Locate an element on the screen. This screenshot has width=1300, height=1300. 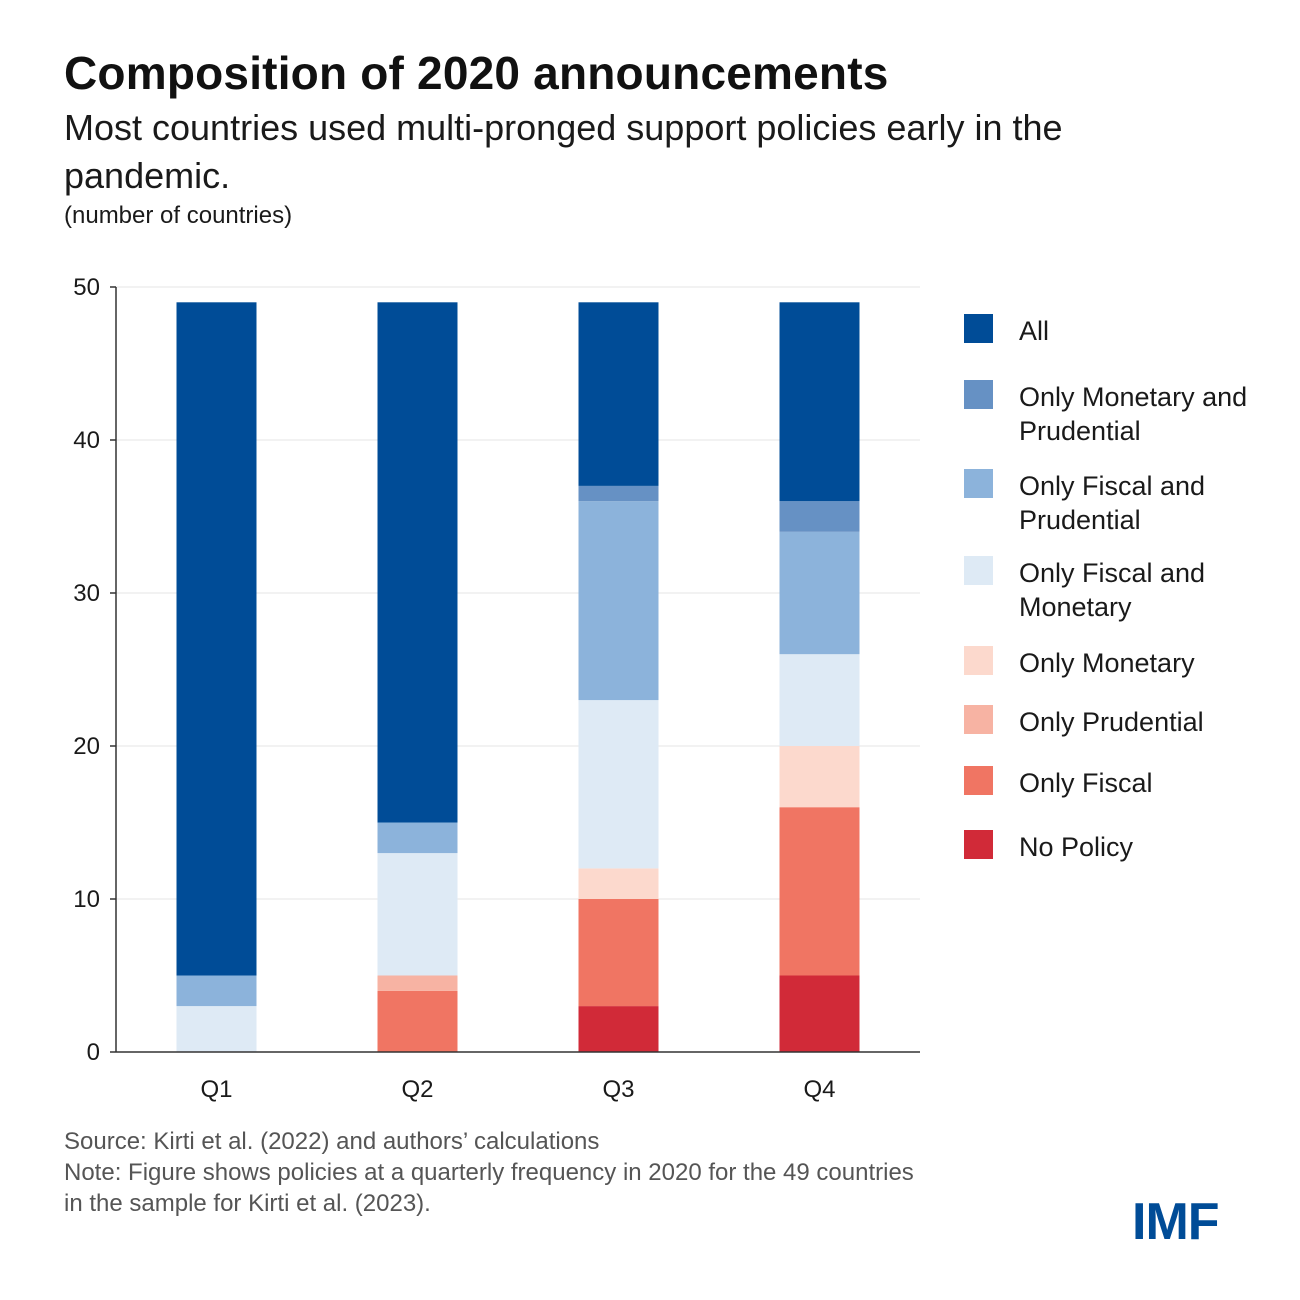
y-tick-label: 0 is located at coordinates (93, 1052).